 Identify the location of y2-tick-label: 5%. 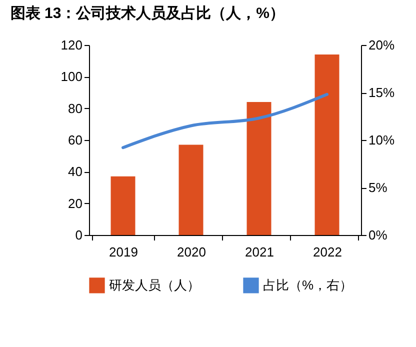
(378, 187).